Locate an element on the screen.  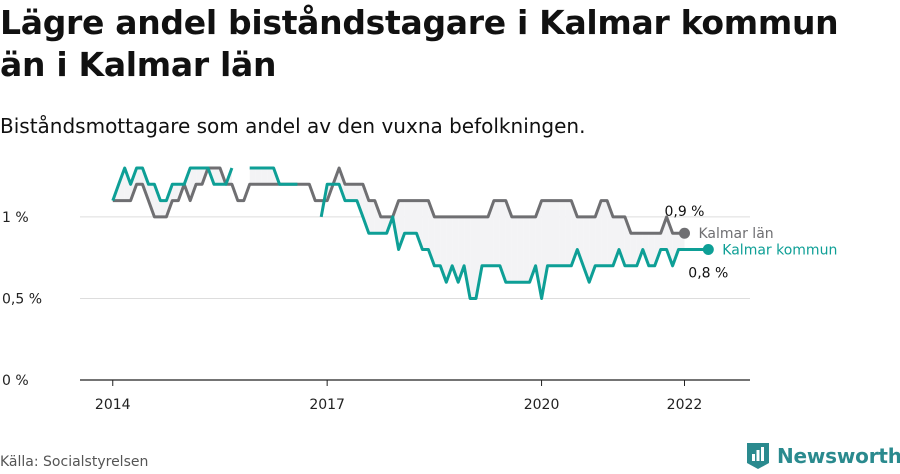
brand-logo-group: Newsworthy is located at coordinates (822, 456).